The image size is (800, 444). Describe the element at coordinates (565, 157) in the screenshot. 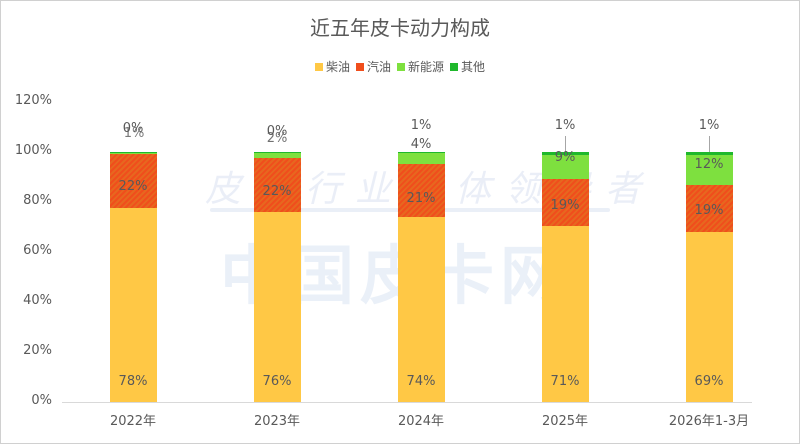

I see `label-nev-2025: 9%` at that location.